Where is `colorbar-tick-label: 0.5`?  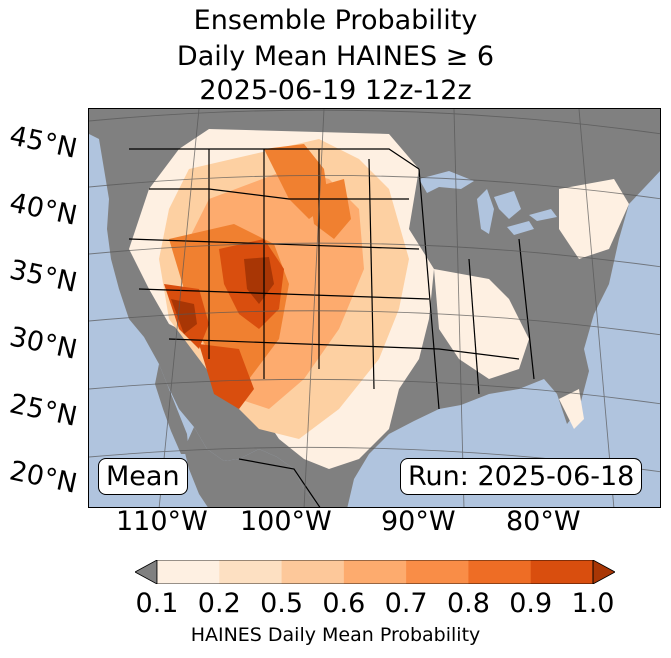
colorbar-tick-label: 0.5 is located at coordinates (282, 603).